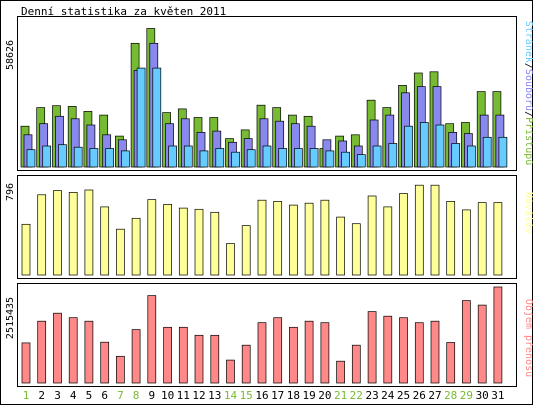  What do you see at coordinates (528, 213) in the screenshot?
I see `panel-visits-legend: Návštěv` at bounding box center [528, 213].